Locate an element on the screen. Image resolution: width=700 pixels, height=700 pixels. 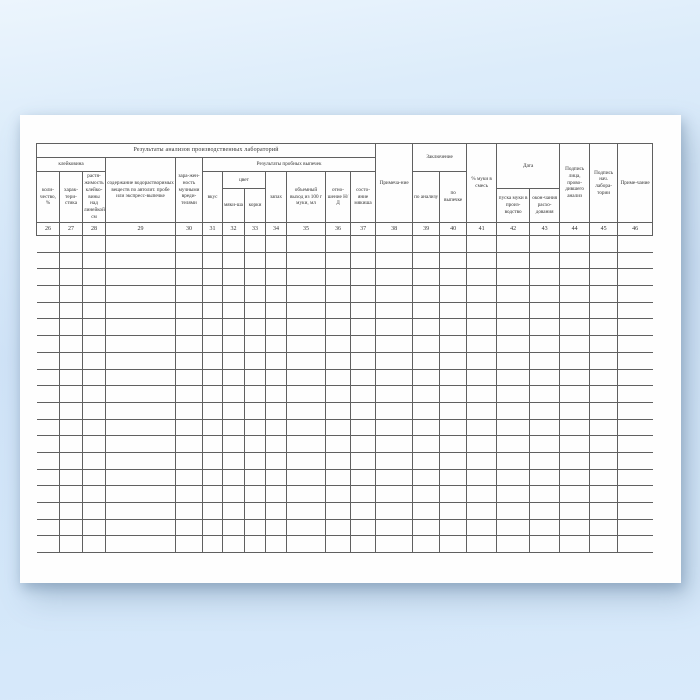
column-number-cell: 39 is located at coordinates (426, 229).